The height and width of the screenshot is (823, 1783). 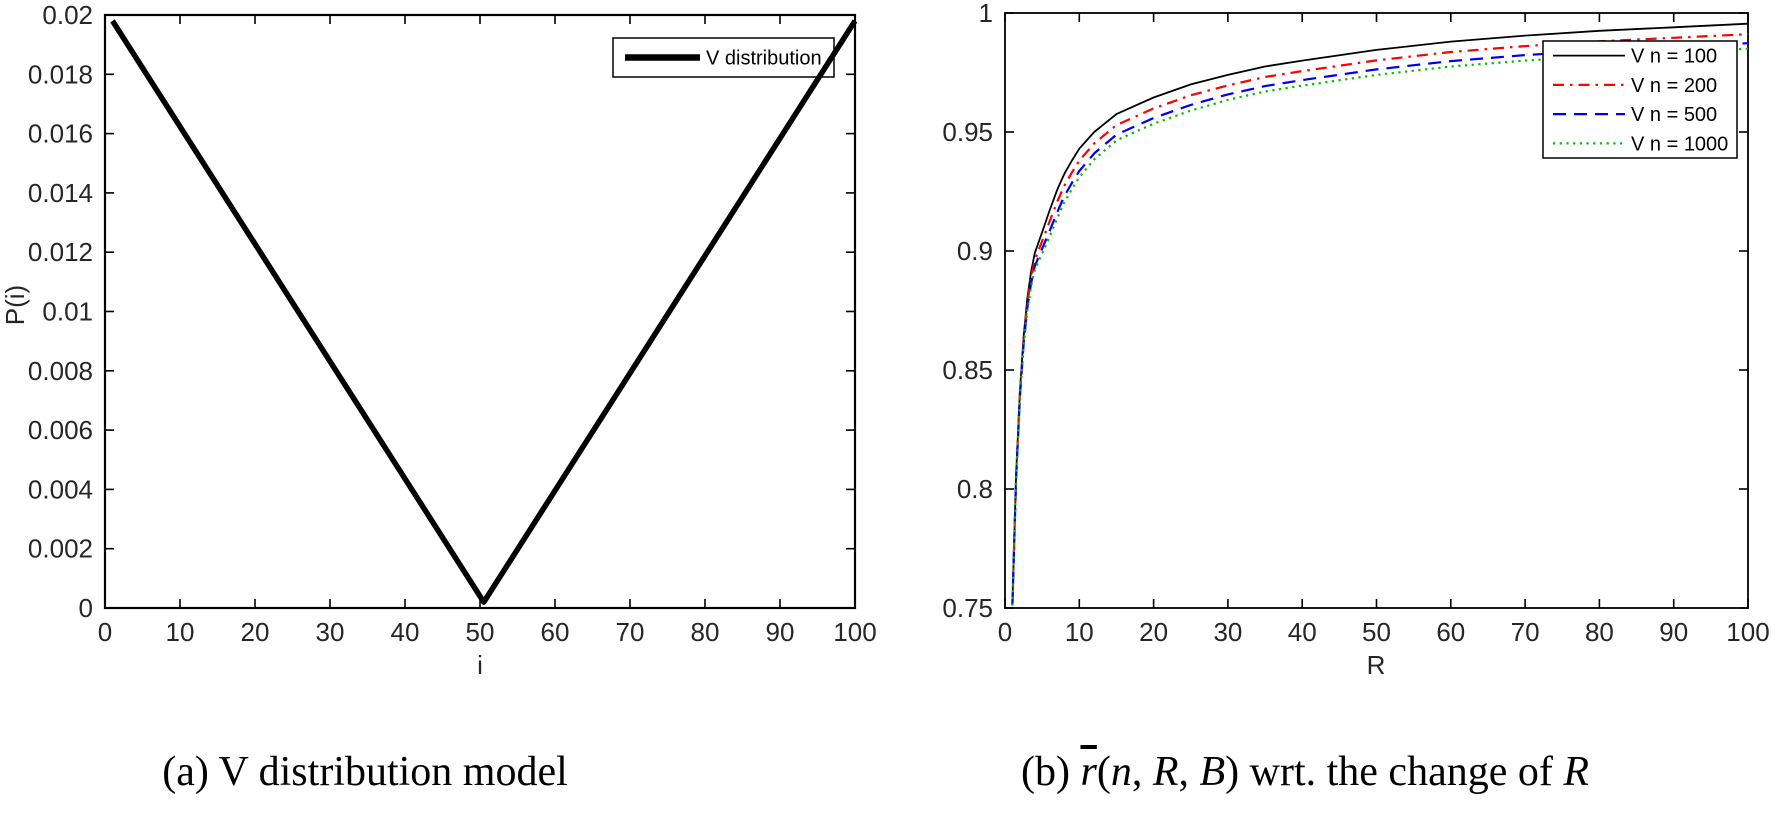 I want to click on legend-label: V n = 1000, so click(x=1679, y=144).